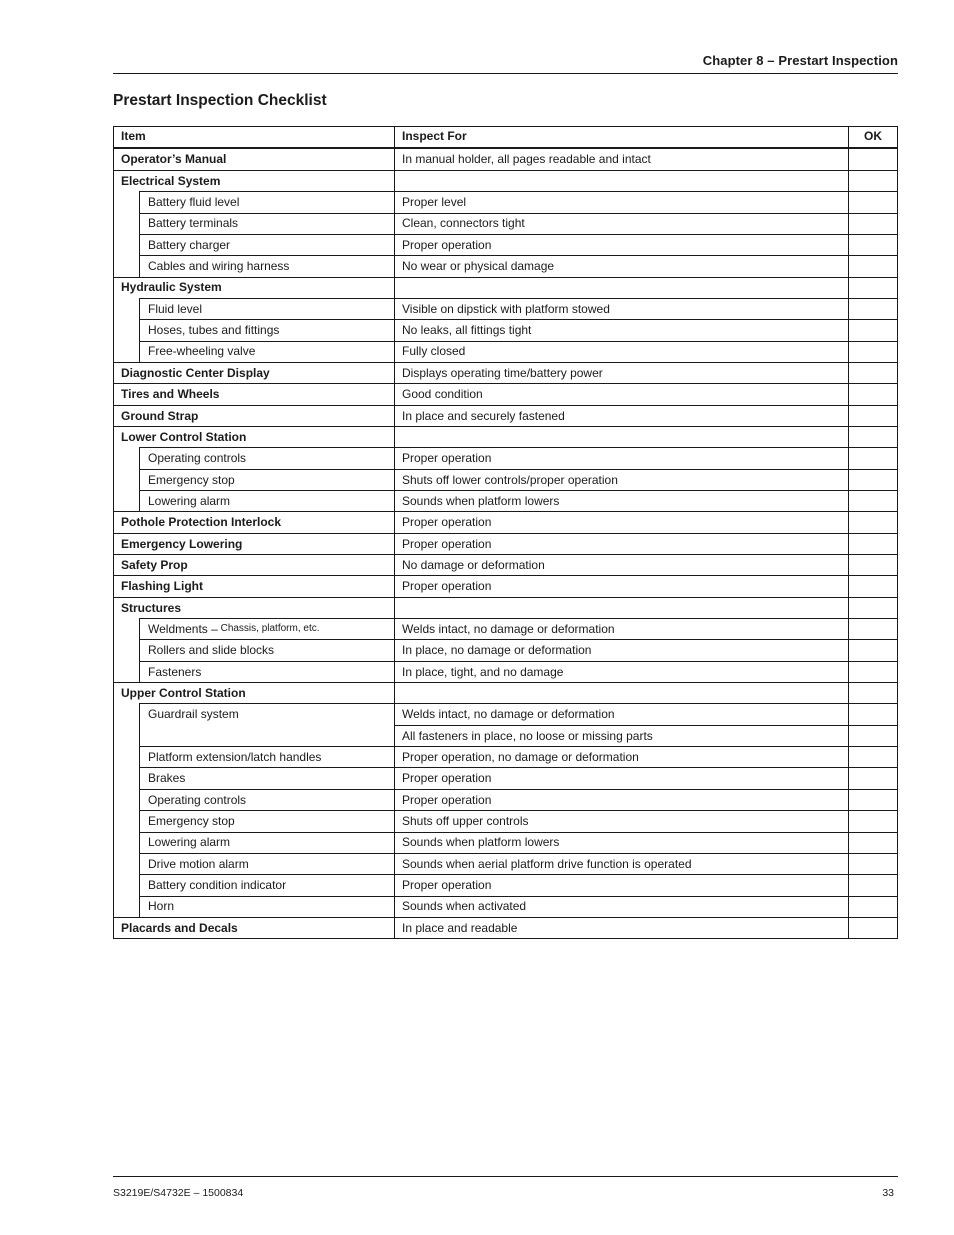 The width and height of the screenshot is (954, 1235). I want to click on item-text: Battery terminals, so click(193, 223).